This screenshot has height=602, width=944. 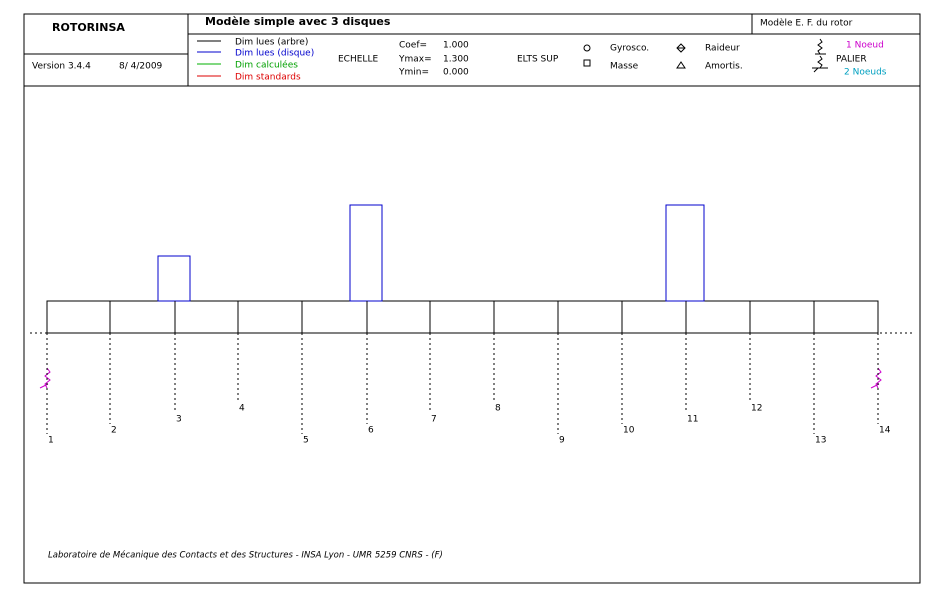 I want to click on scale-key: Coef=, so click(x=413, y=46).